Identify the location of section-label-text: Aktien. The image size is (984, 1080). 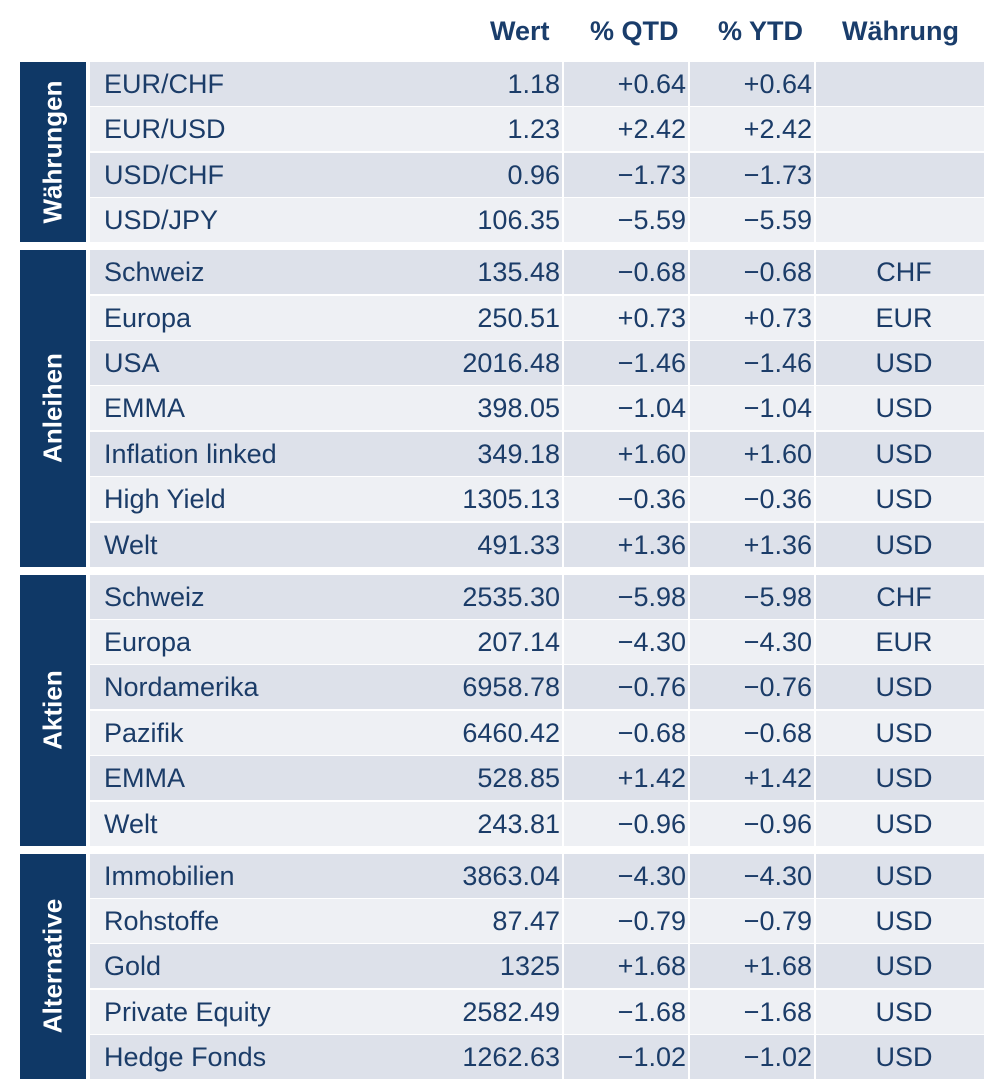
(52, 710).